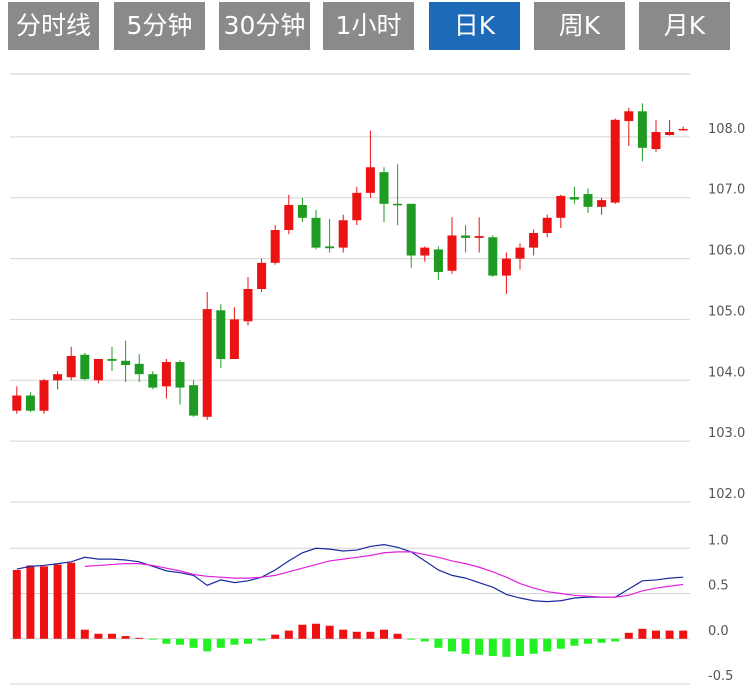 The image size is (756, 687). Describe the element at coordinates (718, 586) in the screenshot. I see `y-tick-label: 0.5` at that location.